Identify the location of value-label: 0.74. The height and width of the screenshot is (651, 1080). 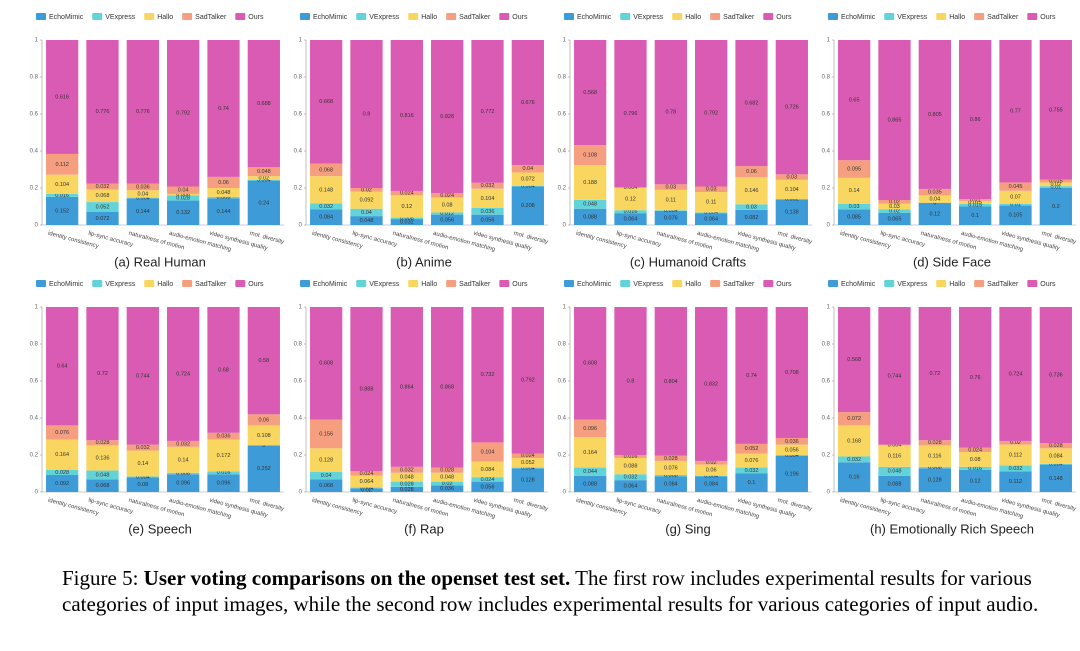
(223, 109).